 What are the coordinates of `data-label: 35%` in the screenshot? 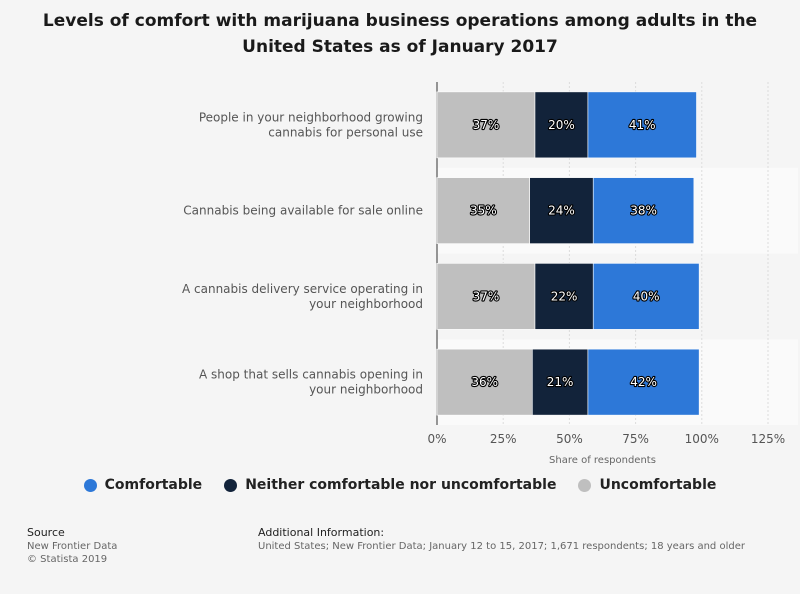 It's located at (483, 211).